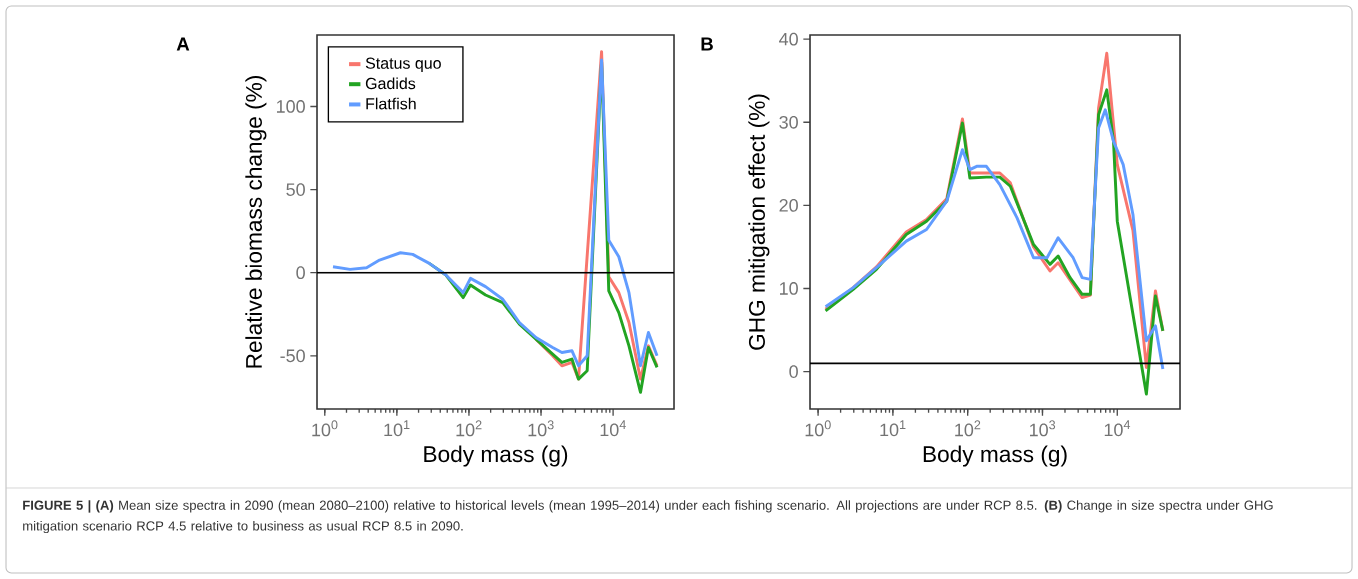 The height and width of the screenshot is (579, 1358). Describe the element at coordinates (292, 356) in the screenshot. I see `y-tick-label: -50` at that location.